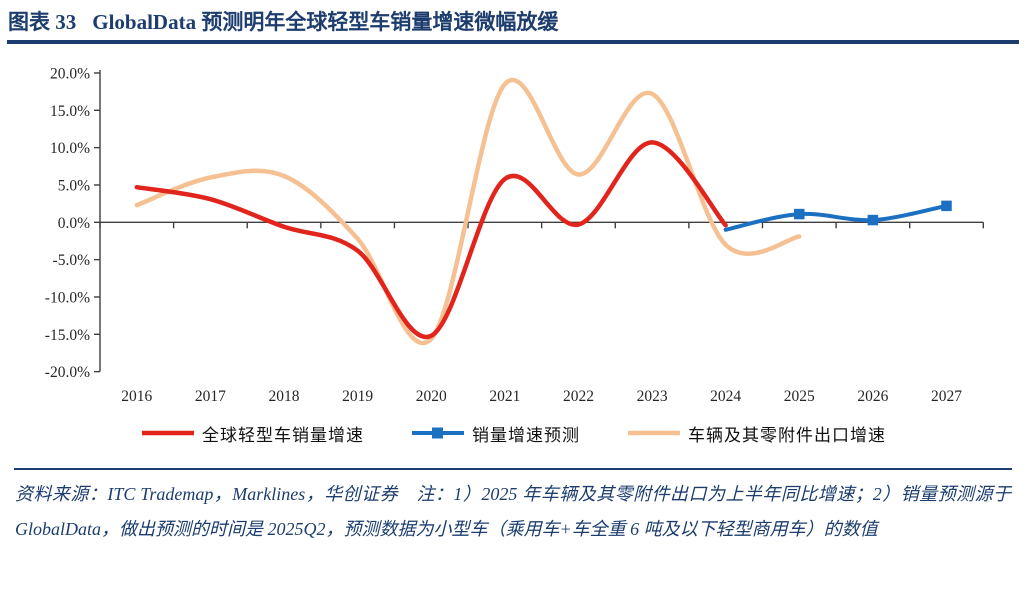 The height and width of the screenshot is (589, 1026). Describe the element at coordinates (168, 433) in the screenshot. I see `legend-line-actual-icon` at that location.